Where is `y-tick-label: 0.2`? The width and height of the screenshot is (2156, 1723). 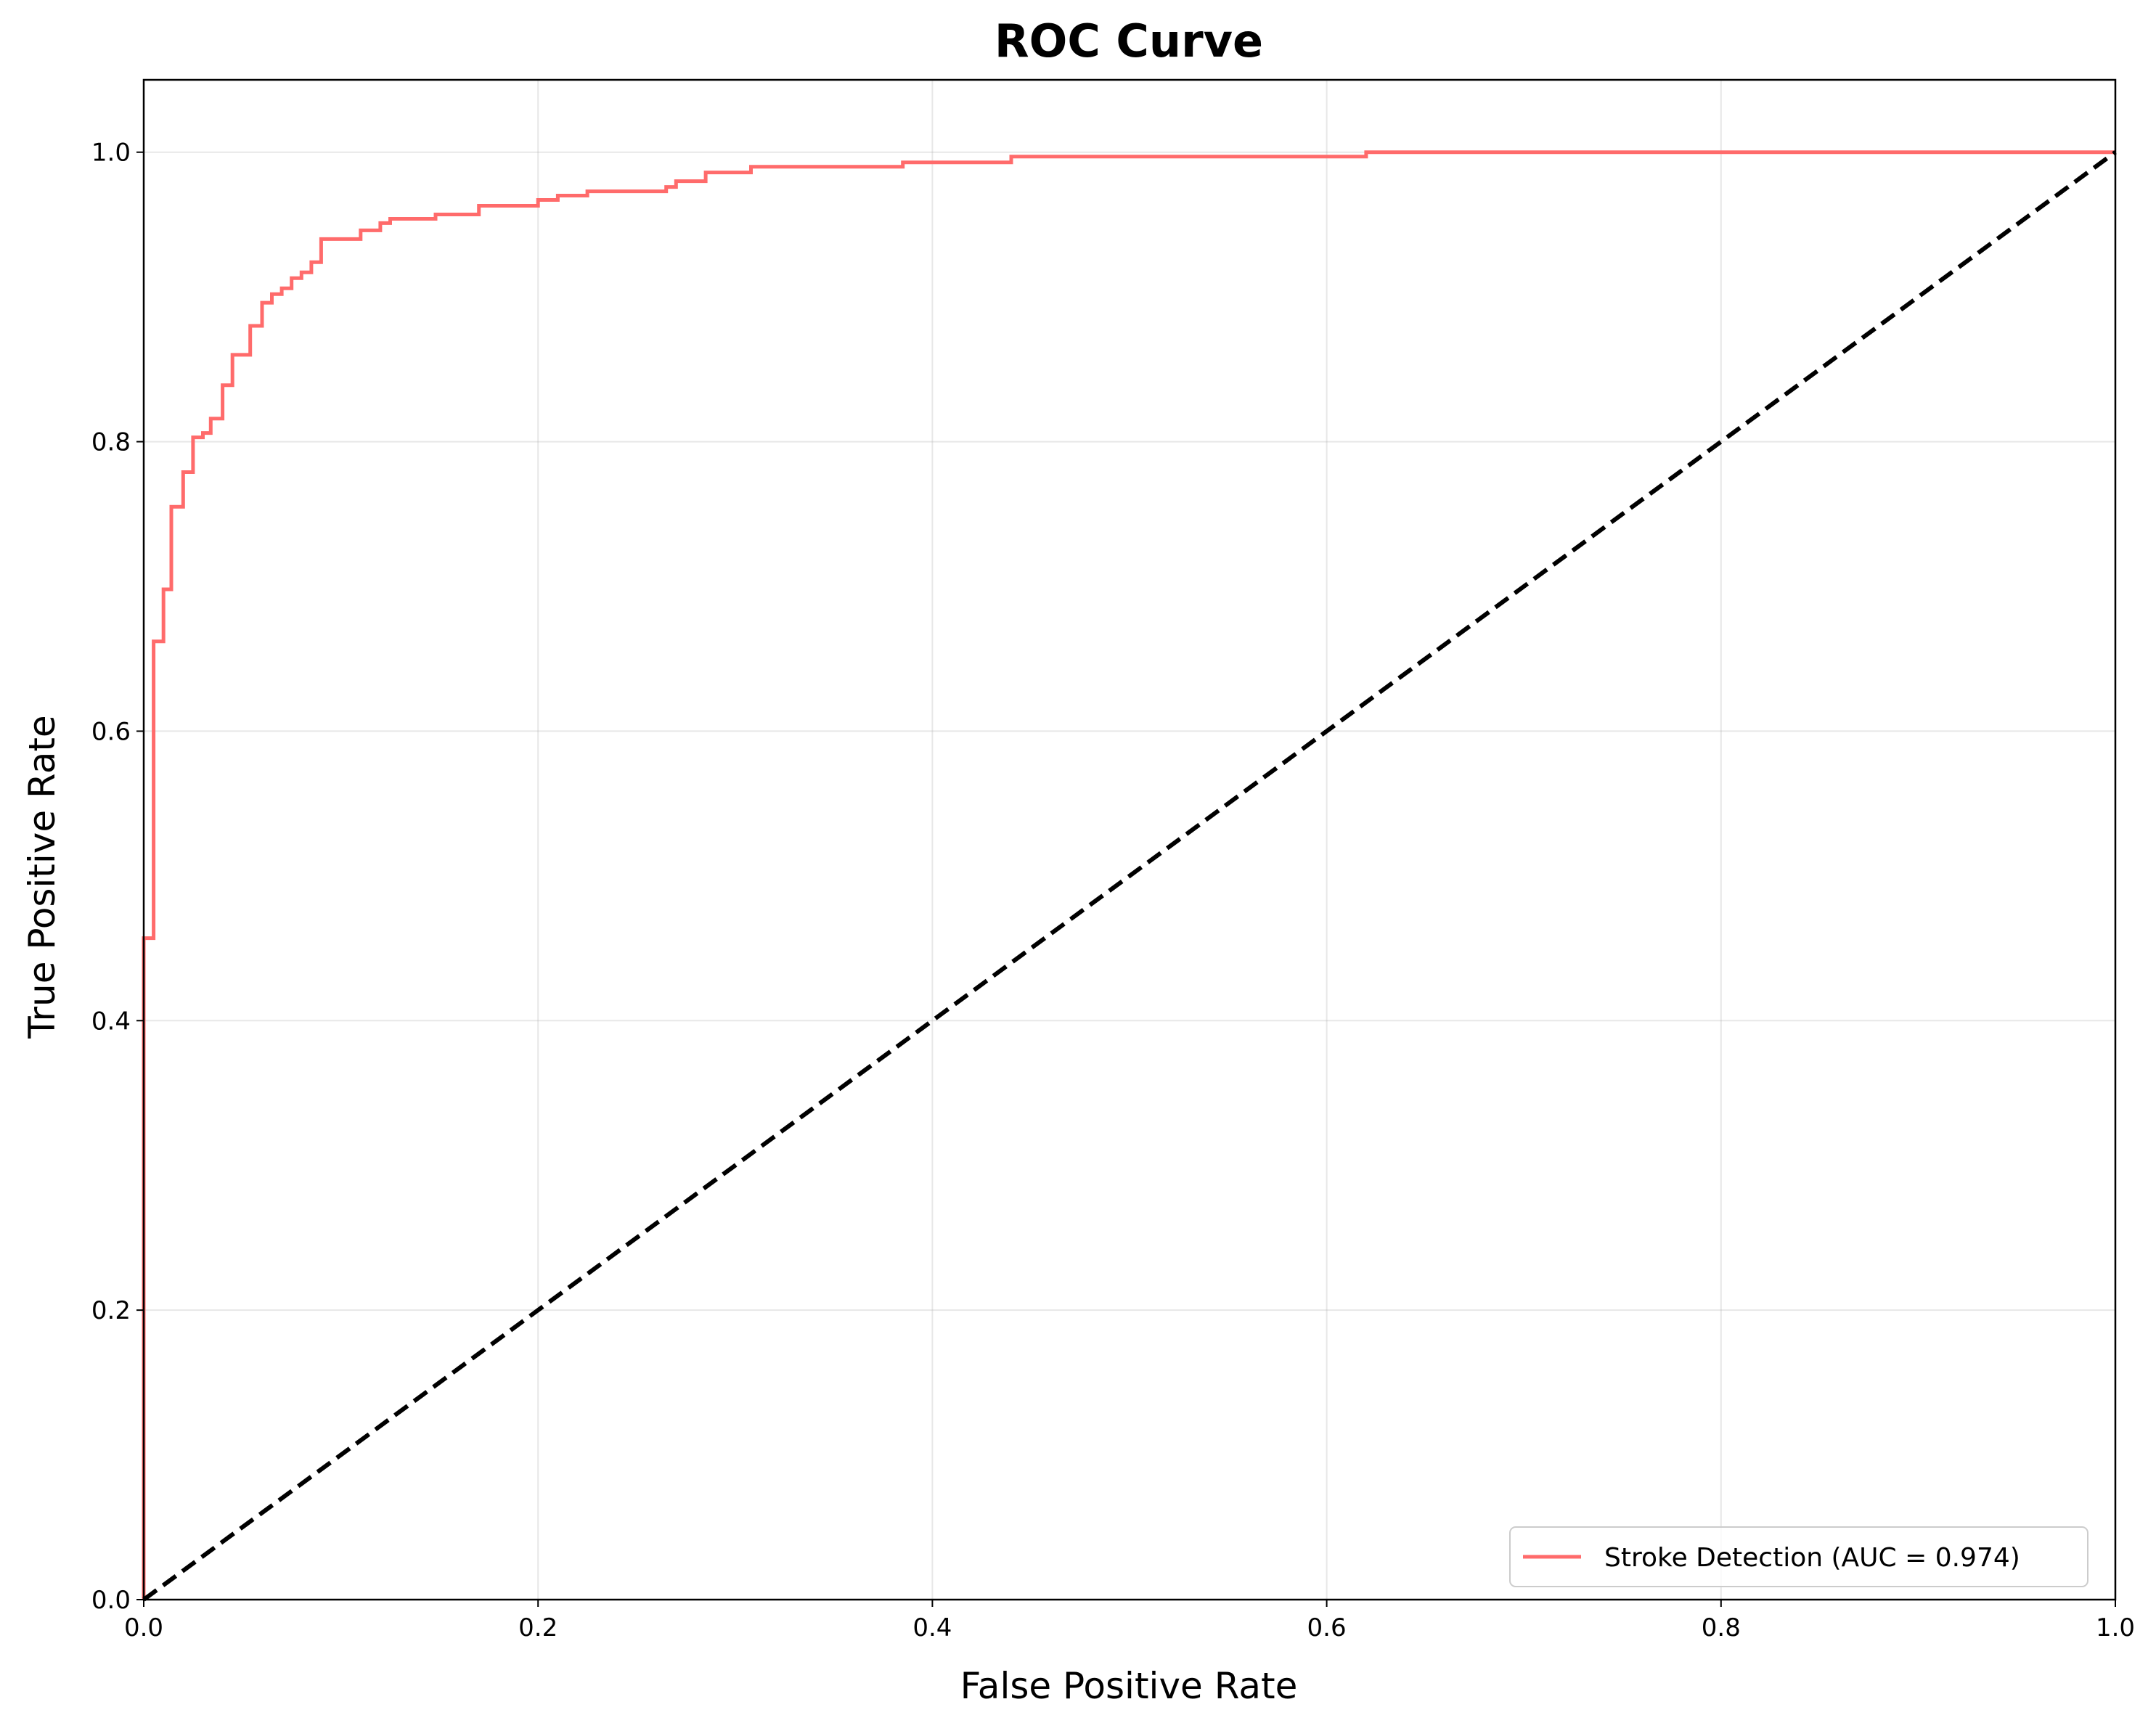
y-tick-label: 0.2 is located at coordinates (111, 1310).